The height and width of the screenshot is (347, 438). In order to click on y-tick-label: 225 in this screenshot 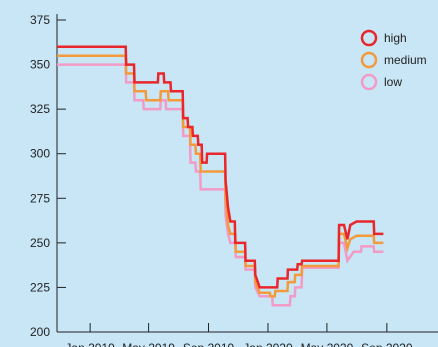, I will do `click(40, 287)`.